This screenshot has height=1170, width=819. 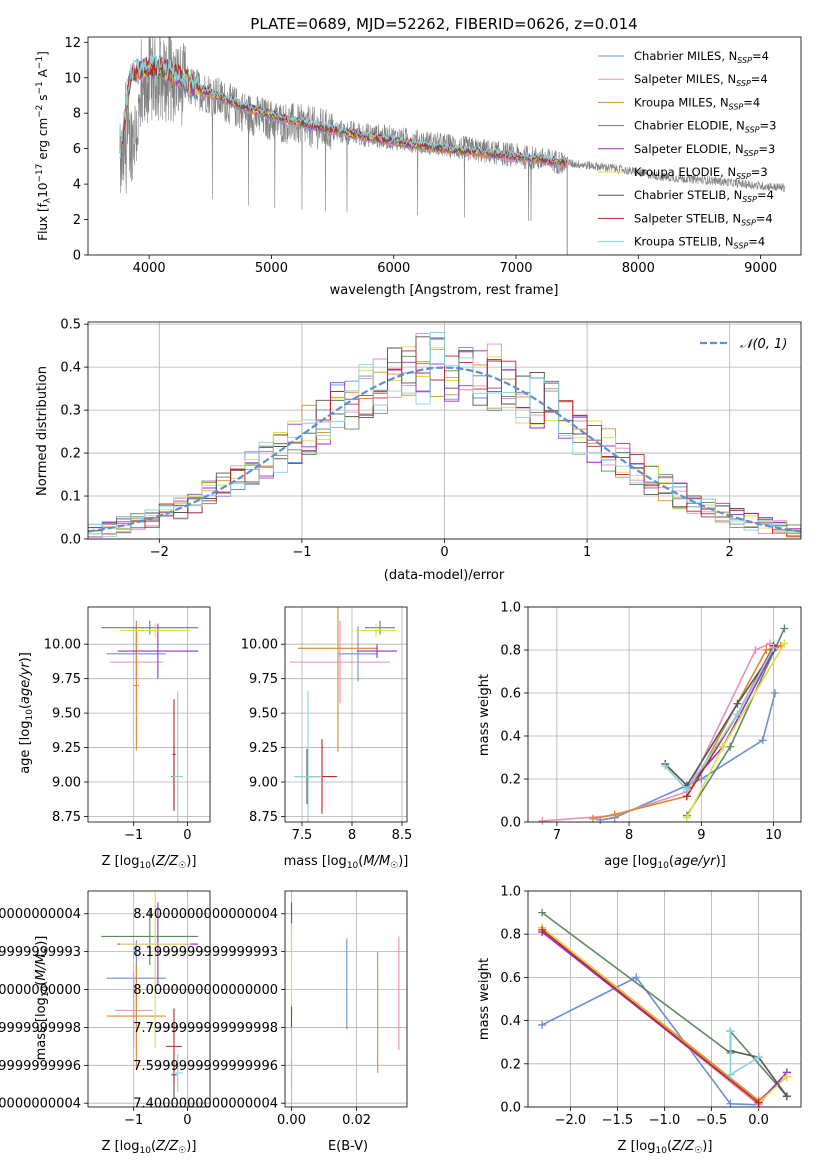 What do you see at coordinates (187, 1120) in the screenshot?
I see `mass-vs-Z-xtick-label-1: 0` at bounding box center [187, 1120].